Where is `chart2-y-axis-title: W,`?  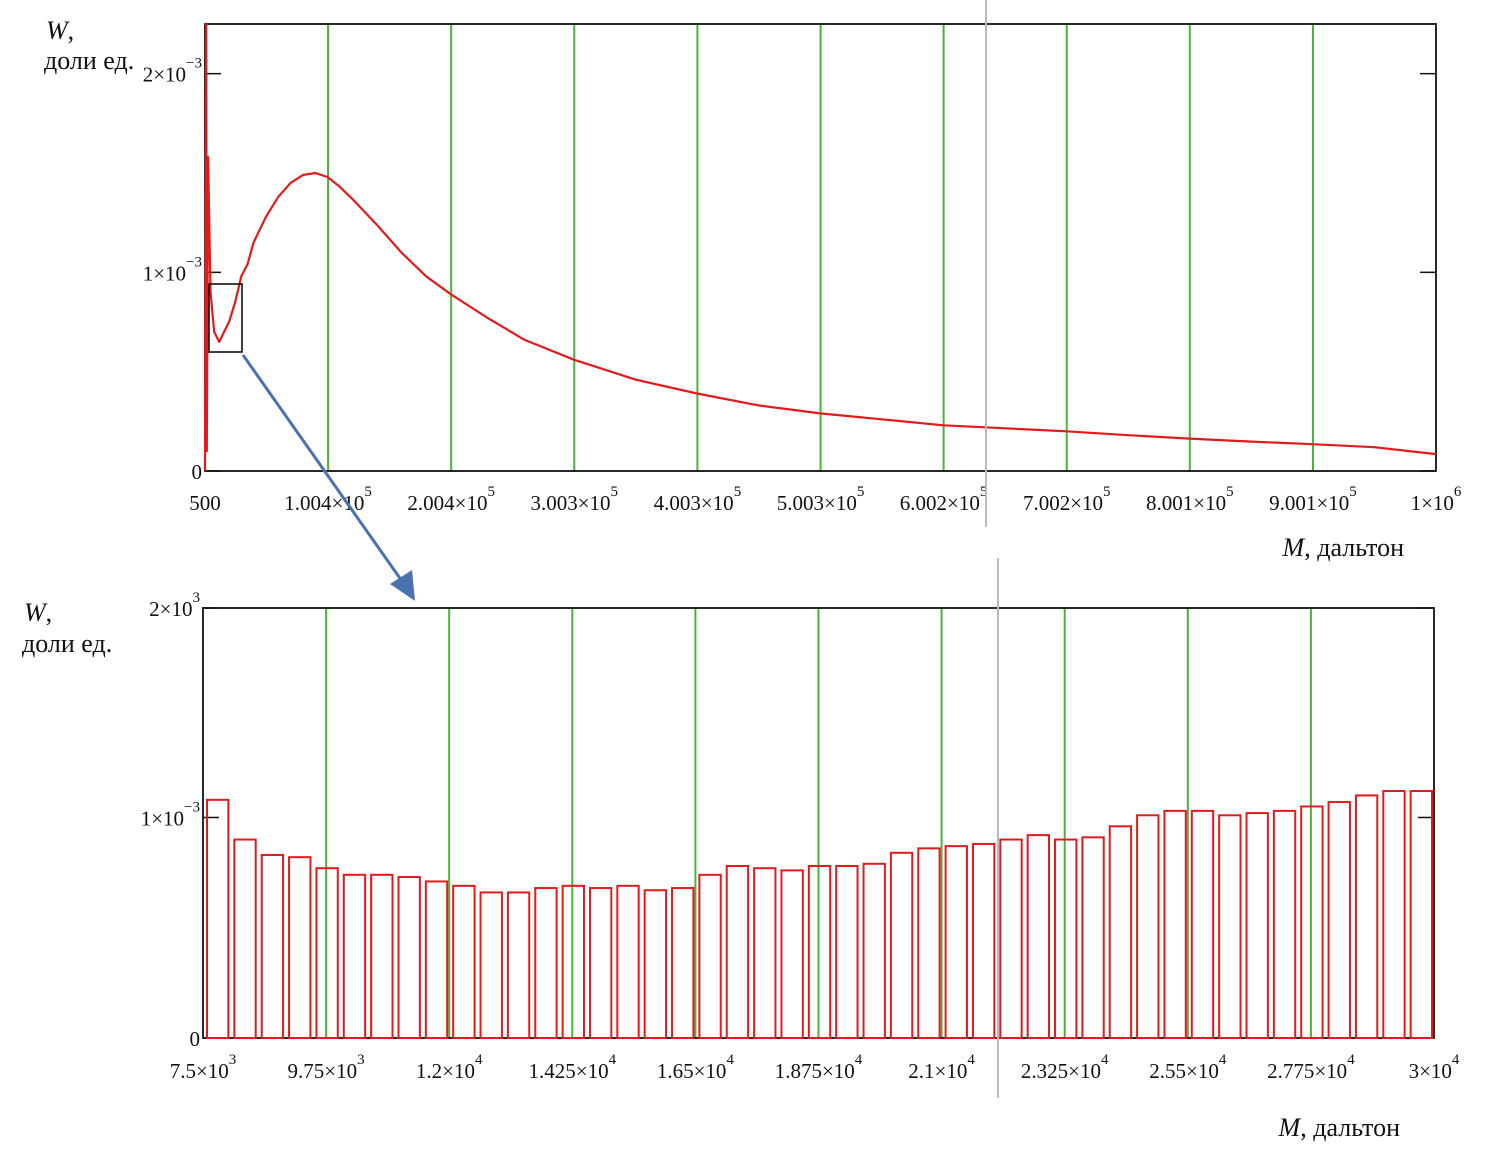 chart2-y-axis-title: W, is located at coordinates (38, 612).